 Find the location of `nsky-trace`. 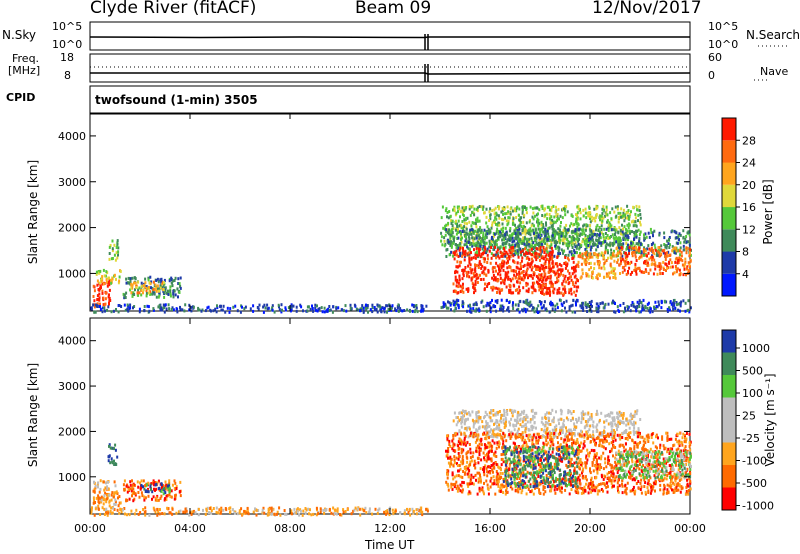

nsky-trace is located at coordinates (389, 37).